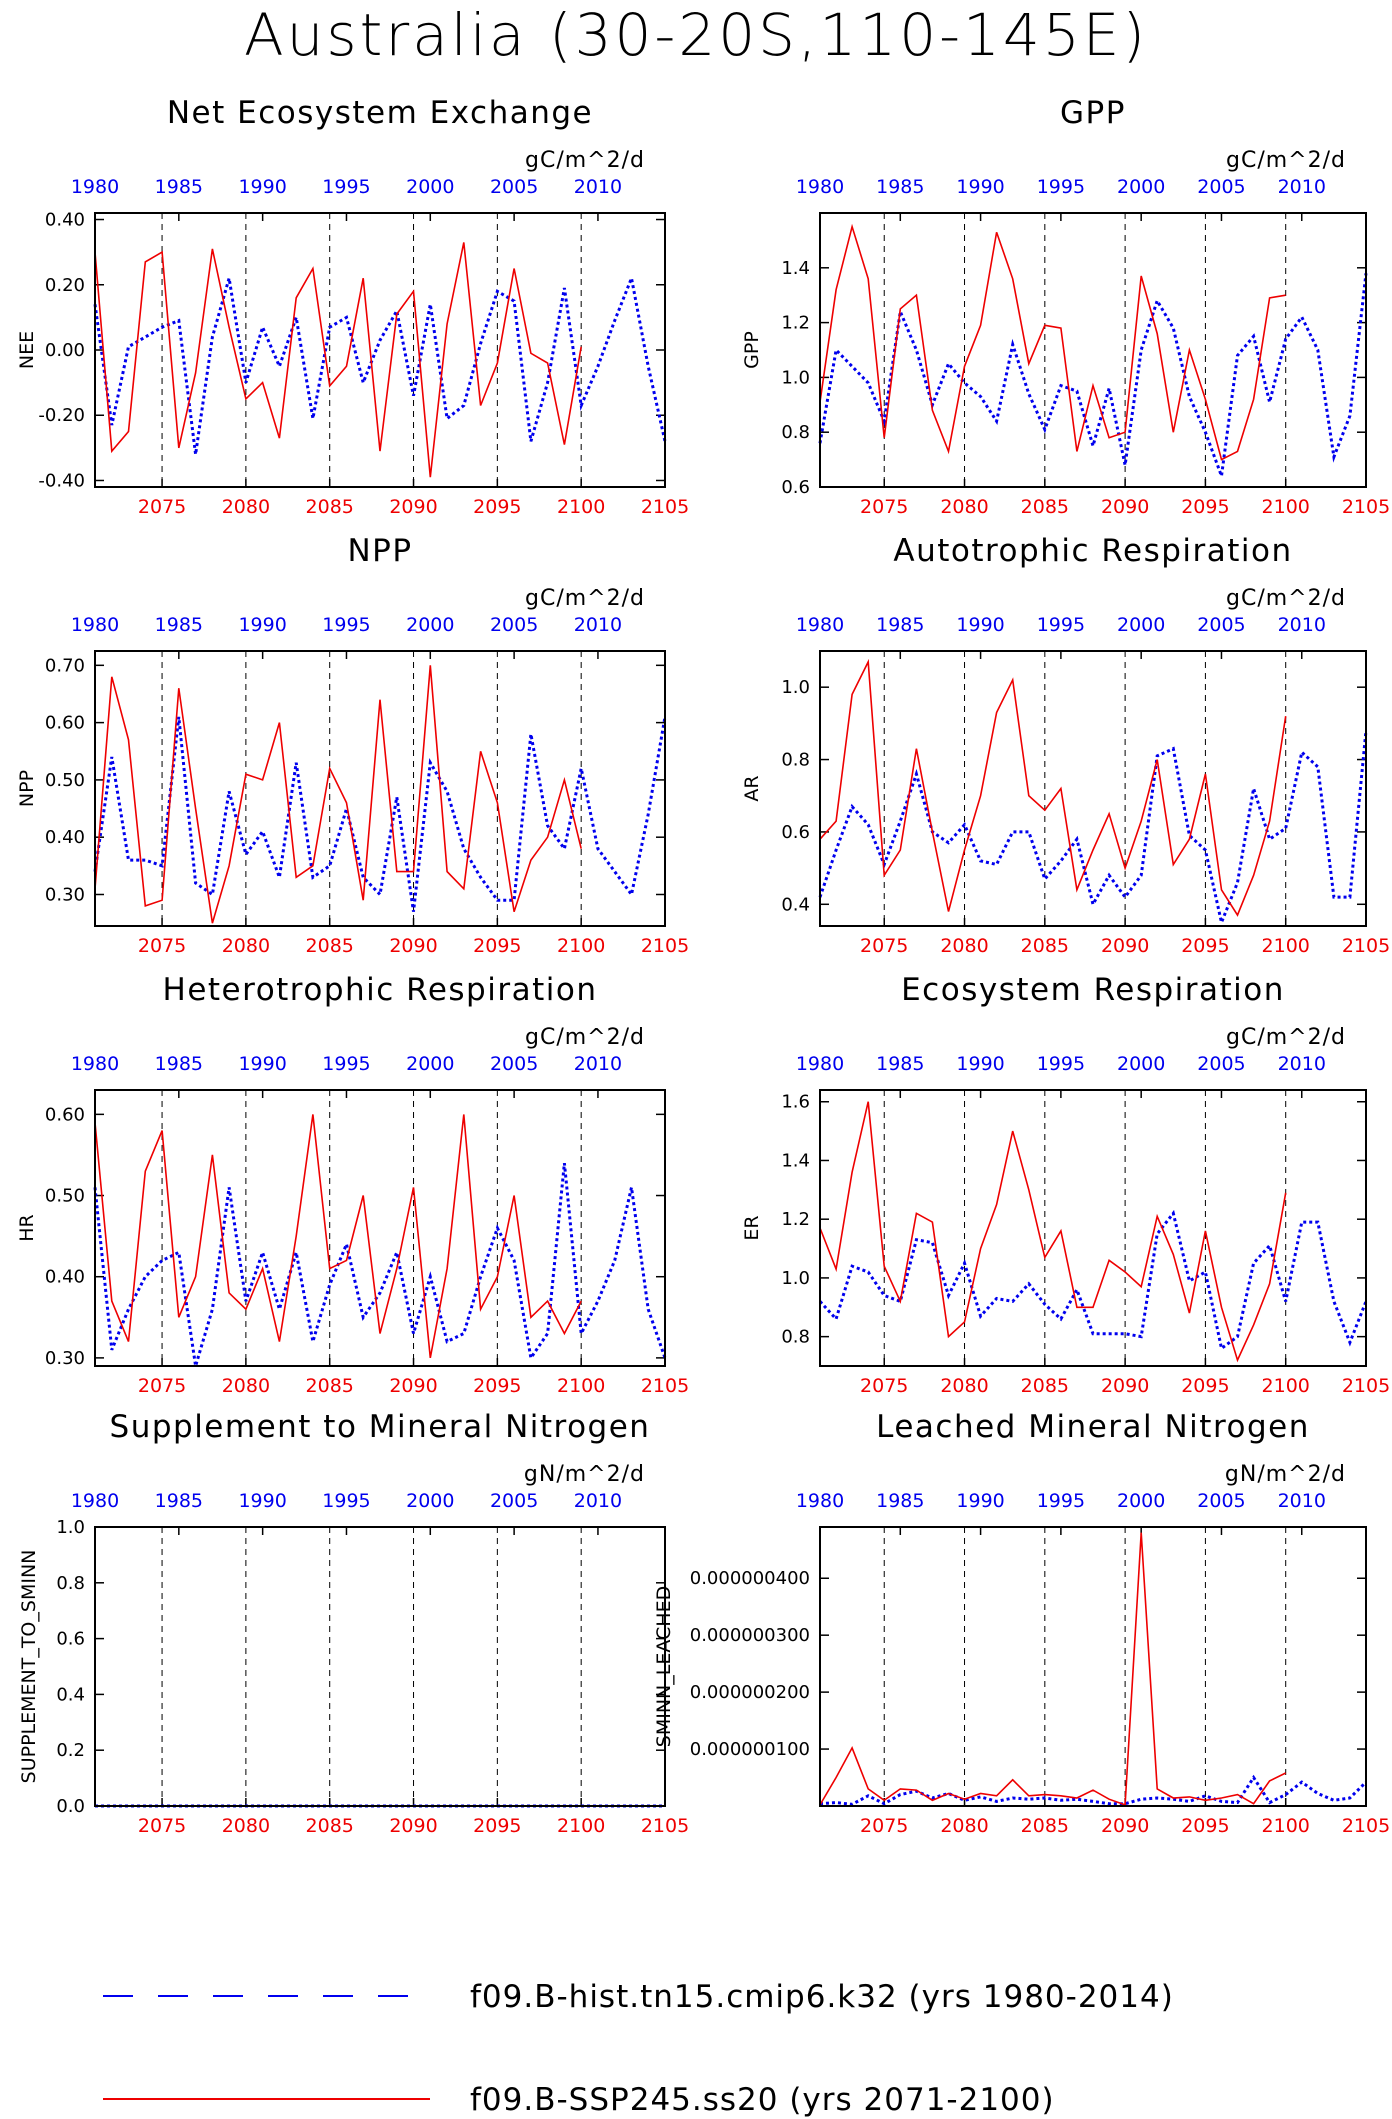  What do you see at coordinates (750, 1749) in the screenshot?
I see `y-tick-label: 0.000000100` at bounding box center [750, 1749].